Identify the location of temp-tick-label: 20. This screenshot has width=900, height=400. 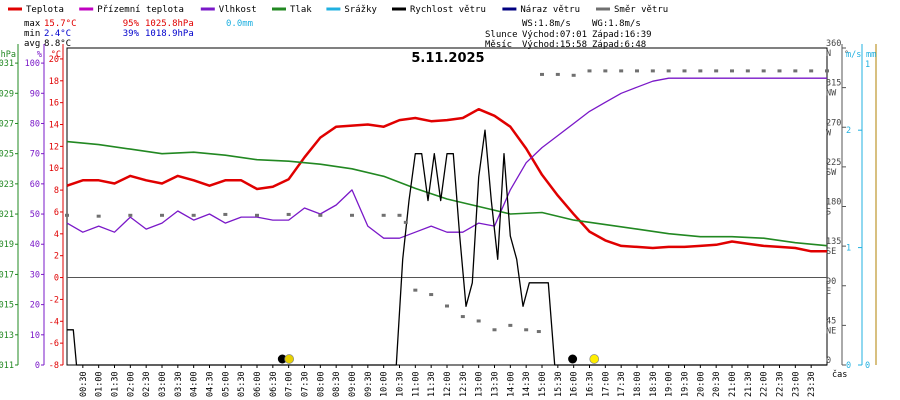
(54, 60).